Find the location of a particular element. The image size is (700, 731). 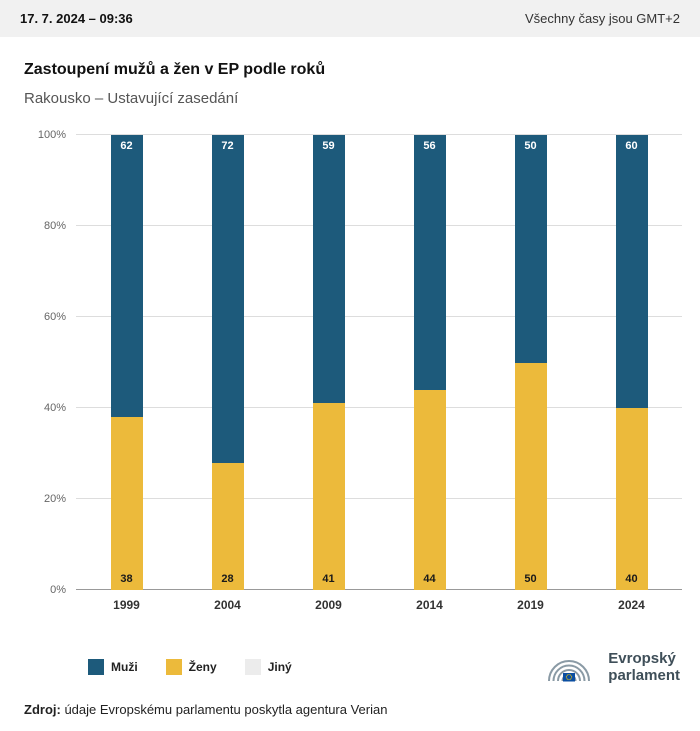

legend-label: Ženy is located at coordinates (202, 667).